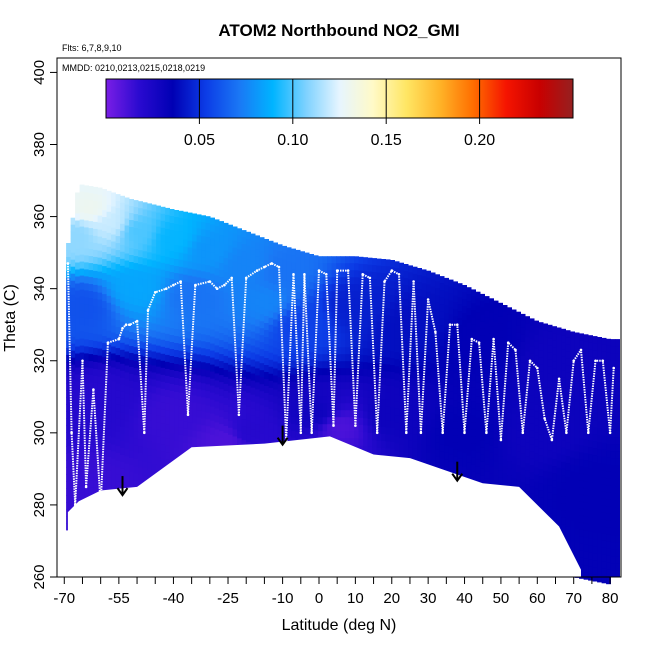  I want to click on x-tick-label: 50, so click(501, 598).